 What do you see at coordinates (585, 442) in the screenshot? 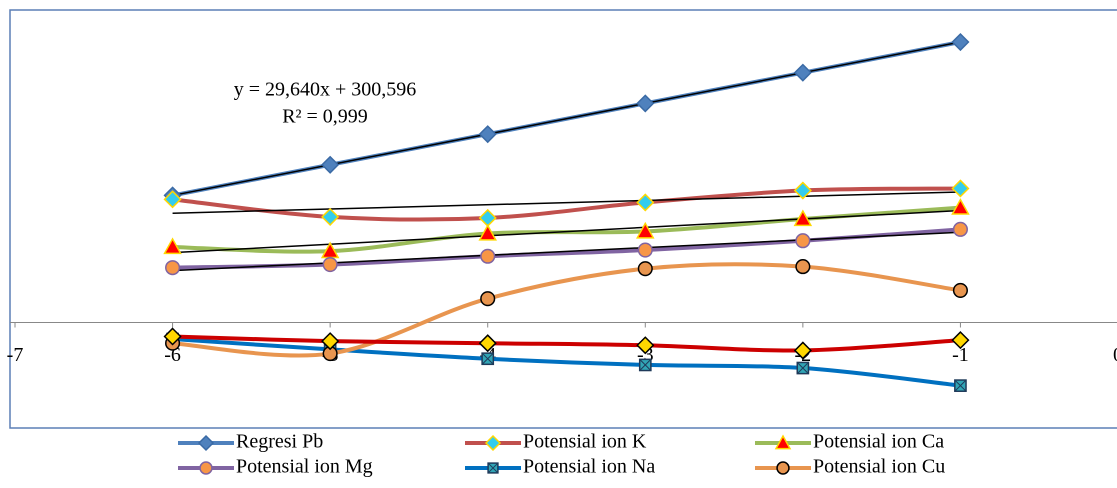
I see `legend-label: Potensial ion K` at bounding box center [585, 442].